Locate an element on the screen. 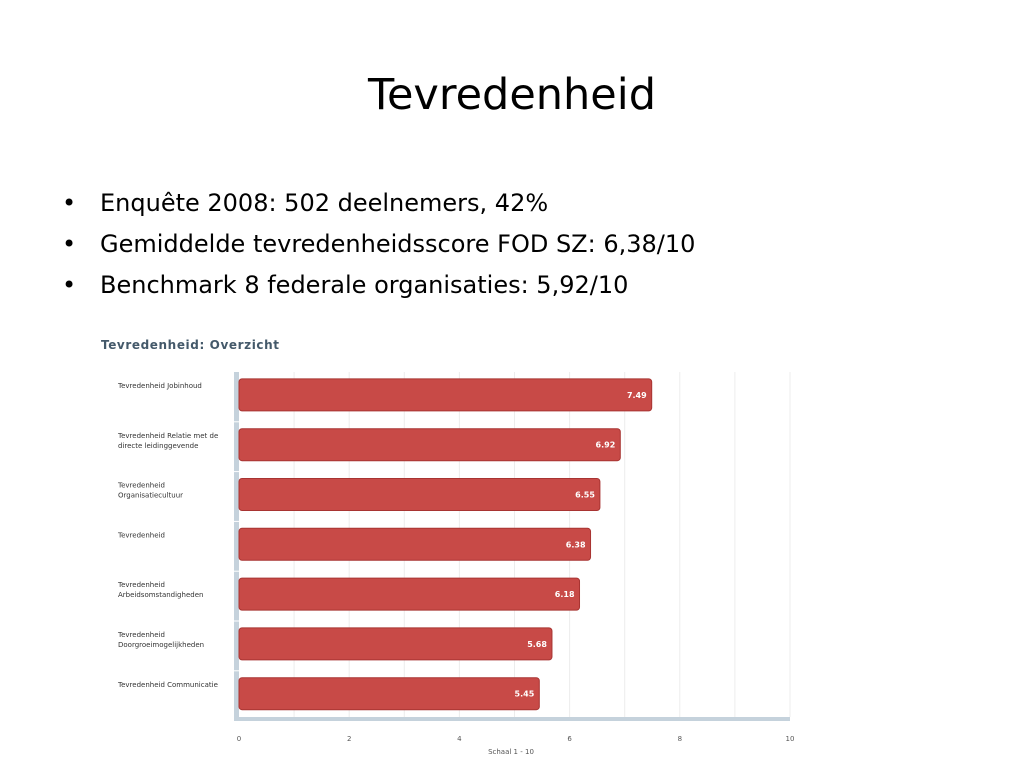 The image size is (1024, 773). data-label: 6.92 is located at coordinates (606, 445).